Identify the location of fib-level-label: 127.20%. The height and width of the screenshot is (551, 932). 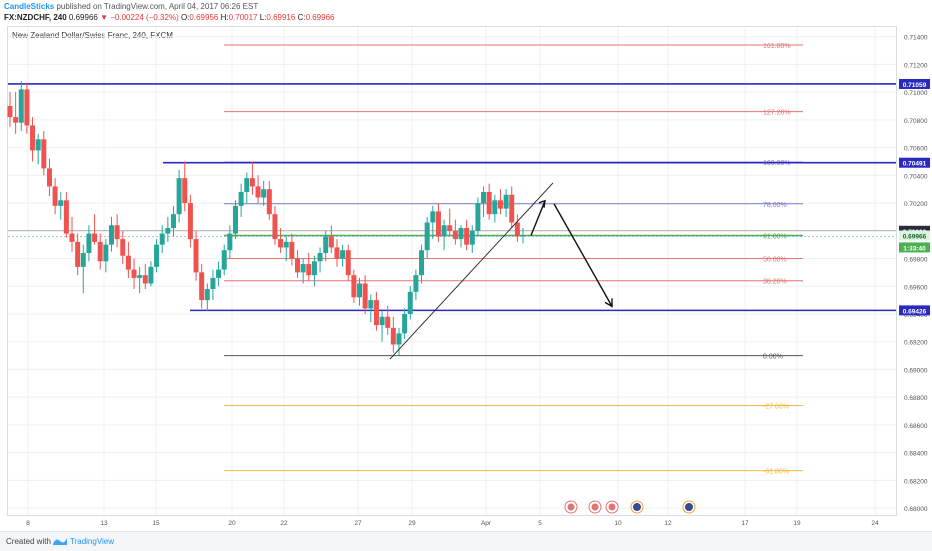
(777, 113).